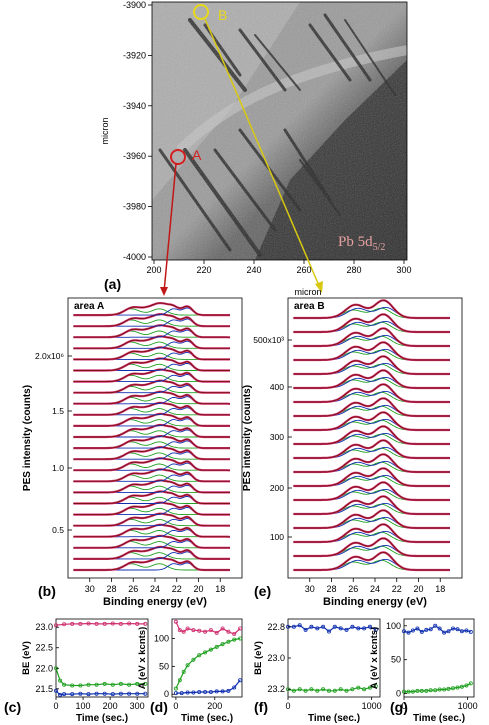 Image resolution: width=489 pixels, height=725 pixels. I want to click on map-x-tick-label: 300, so click(403, 270).